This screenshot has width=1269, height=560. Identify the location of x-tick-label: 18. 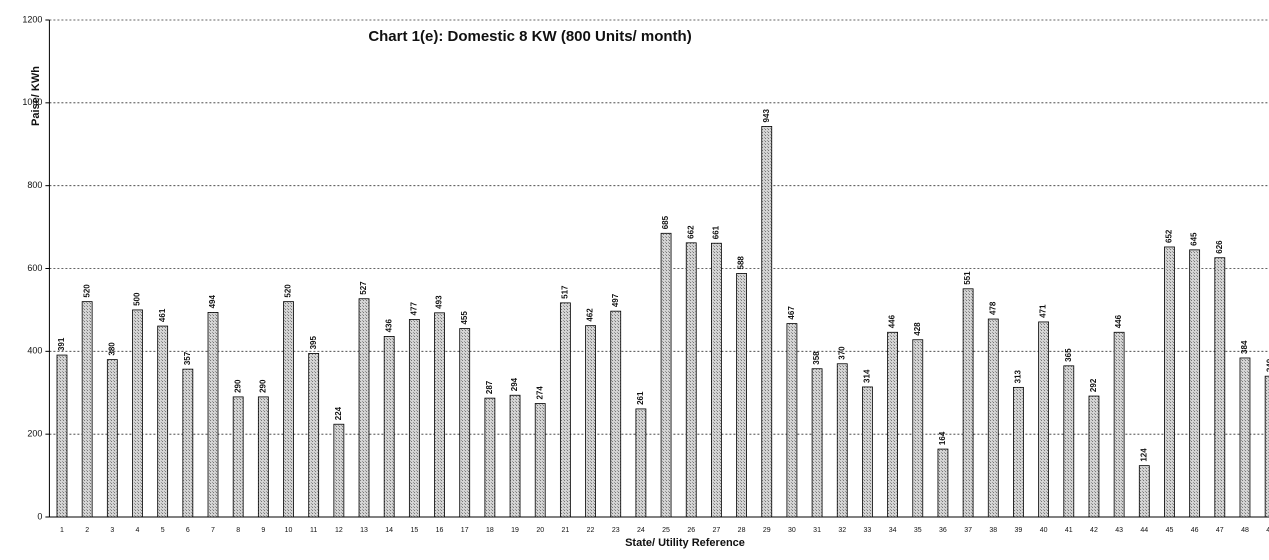
(490, 530).